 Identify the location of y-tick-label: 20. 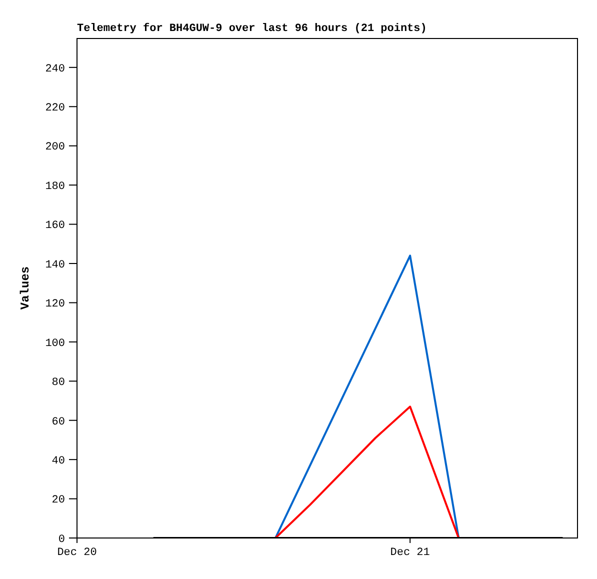
(58, 500).